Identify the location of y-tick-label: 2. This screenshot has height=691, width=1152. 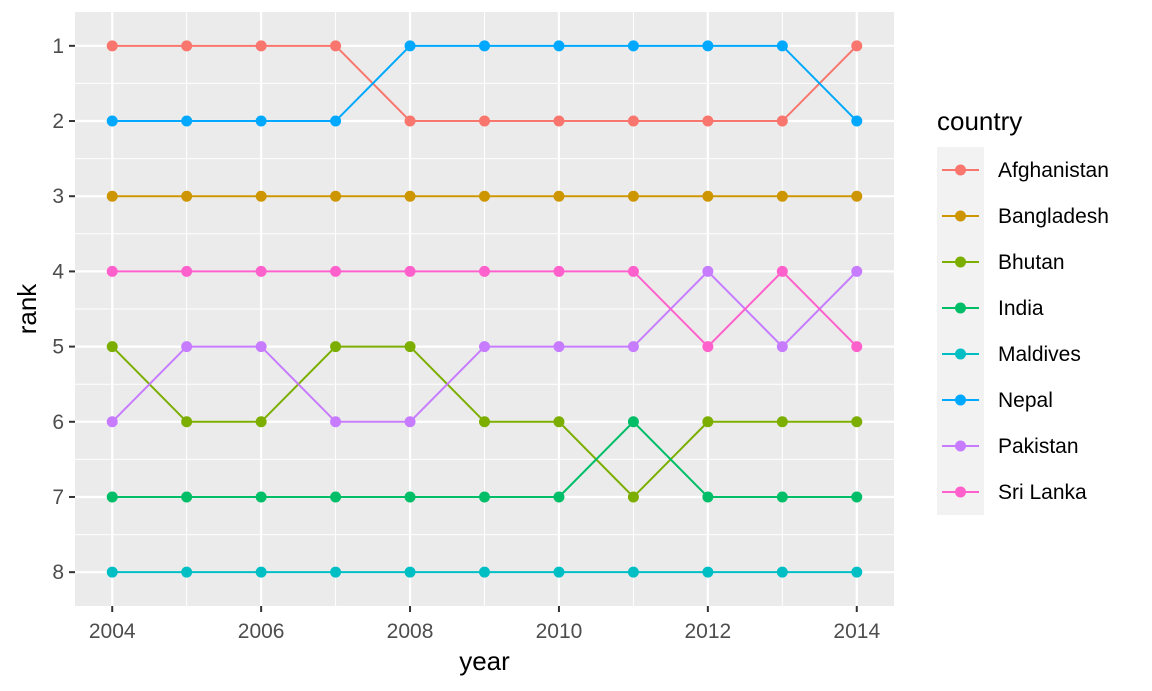
(58, 121).